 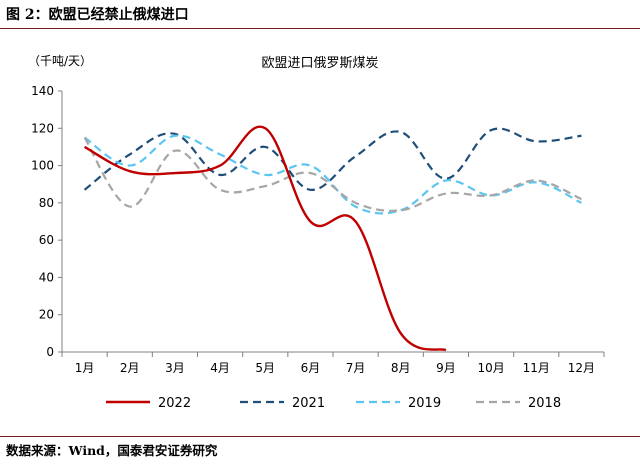 What do you see at coordinates (112, 450) in the screenshot?
I see `figure-source: 数据来源：Wind，国泰君安证券研究` at bounding box center [112, 450].